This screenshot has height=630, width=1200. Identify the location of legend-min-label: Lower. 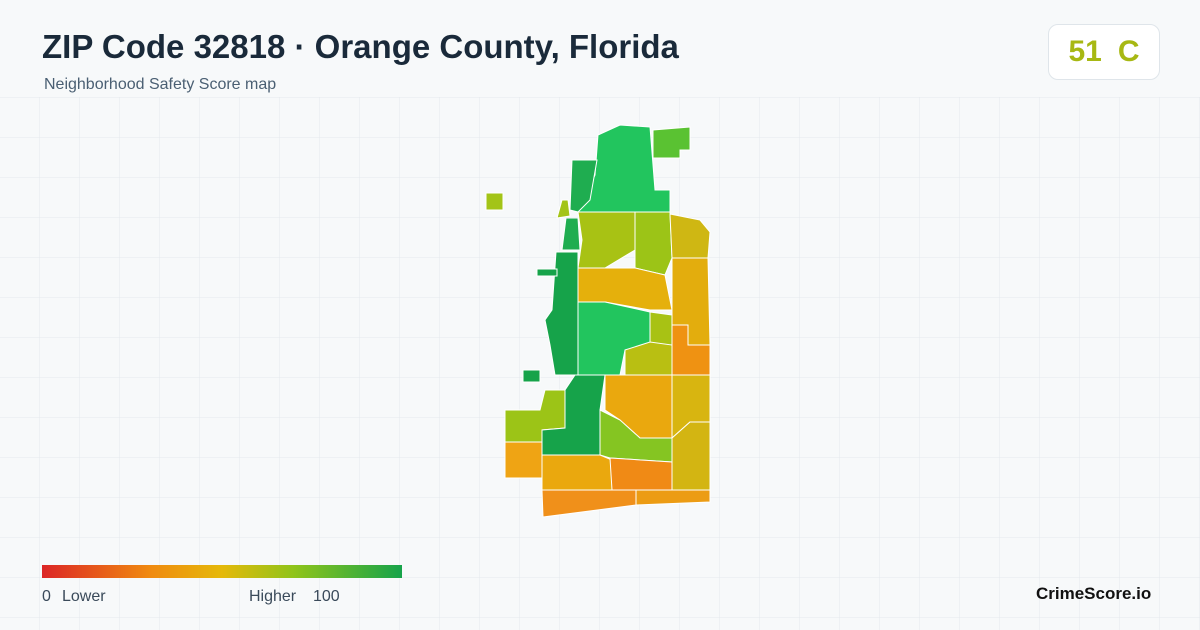
(84, 596).